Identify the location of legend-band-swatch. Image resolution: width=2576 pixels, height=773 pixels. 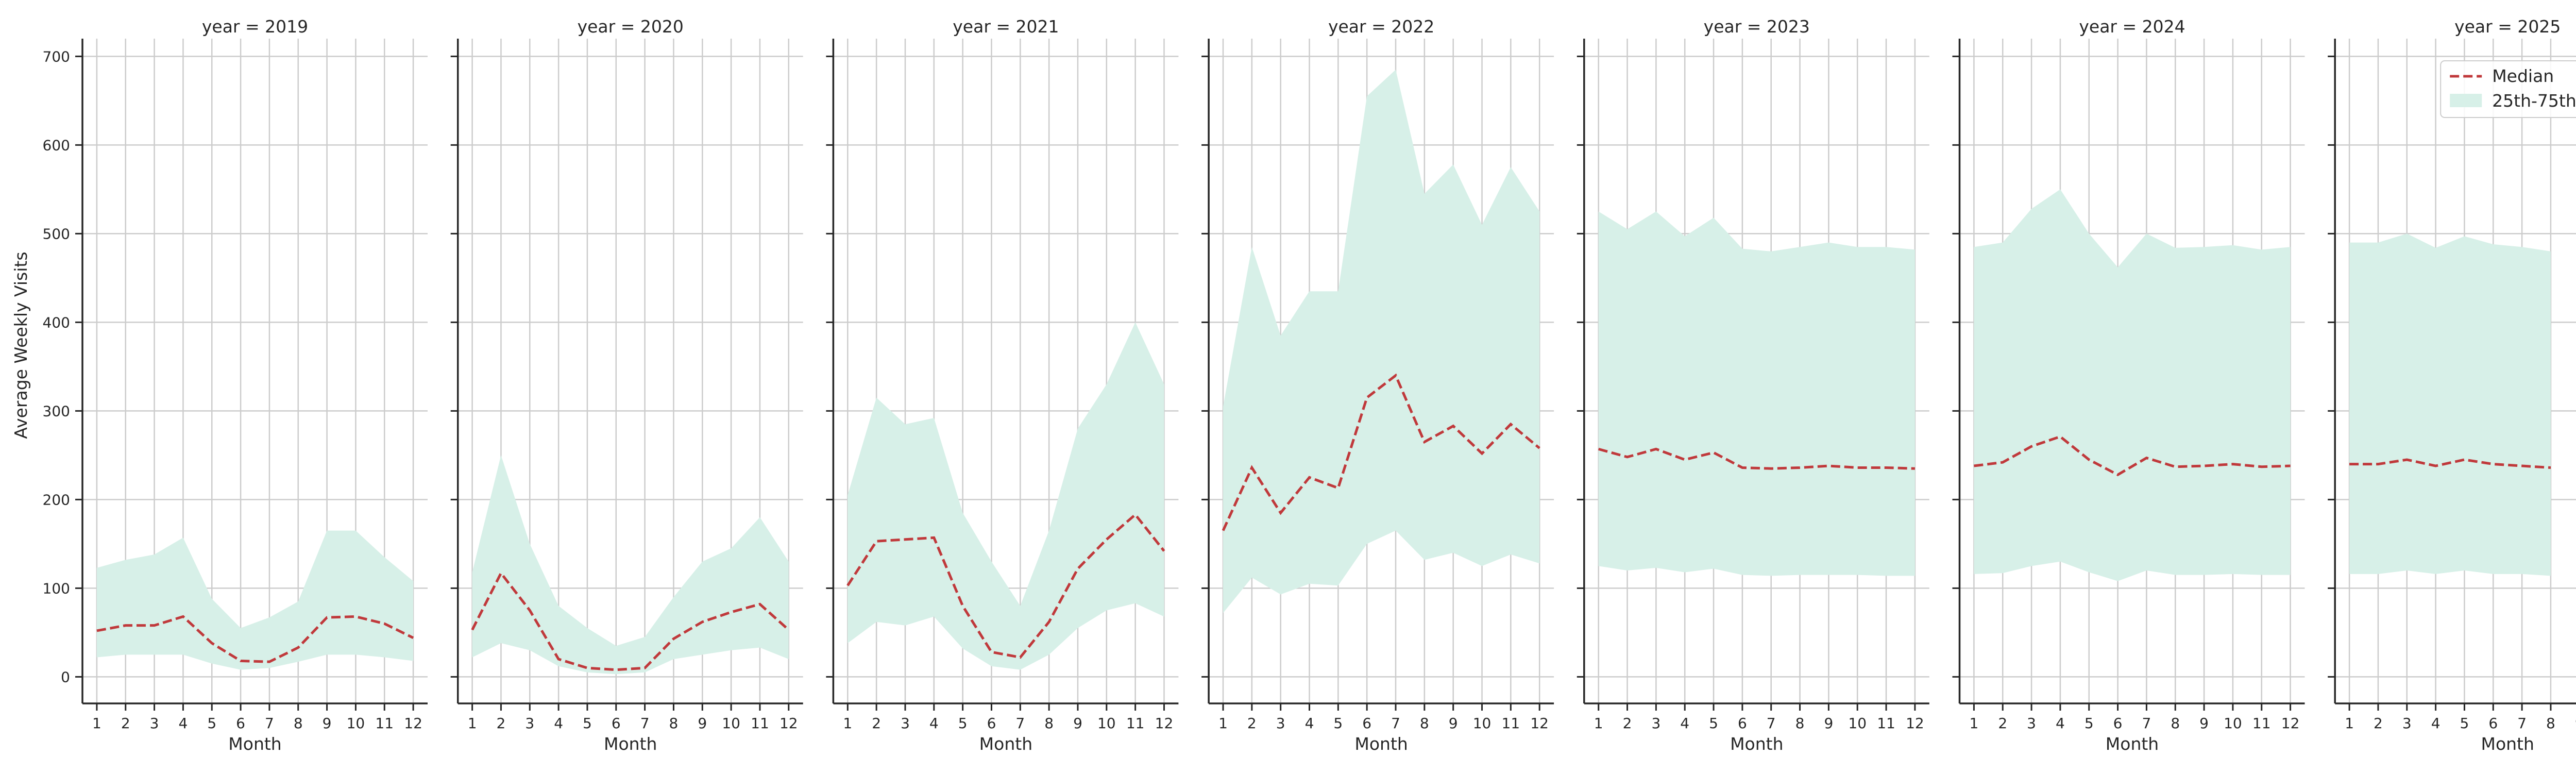
(2466, 100).